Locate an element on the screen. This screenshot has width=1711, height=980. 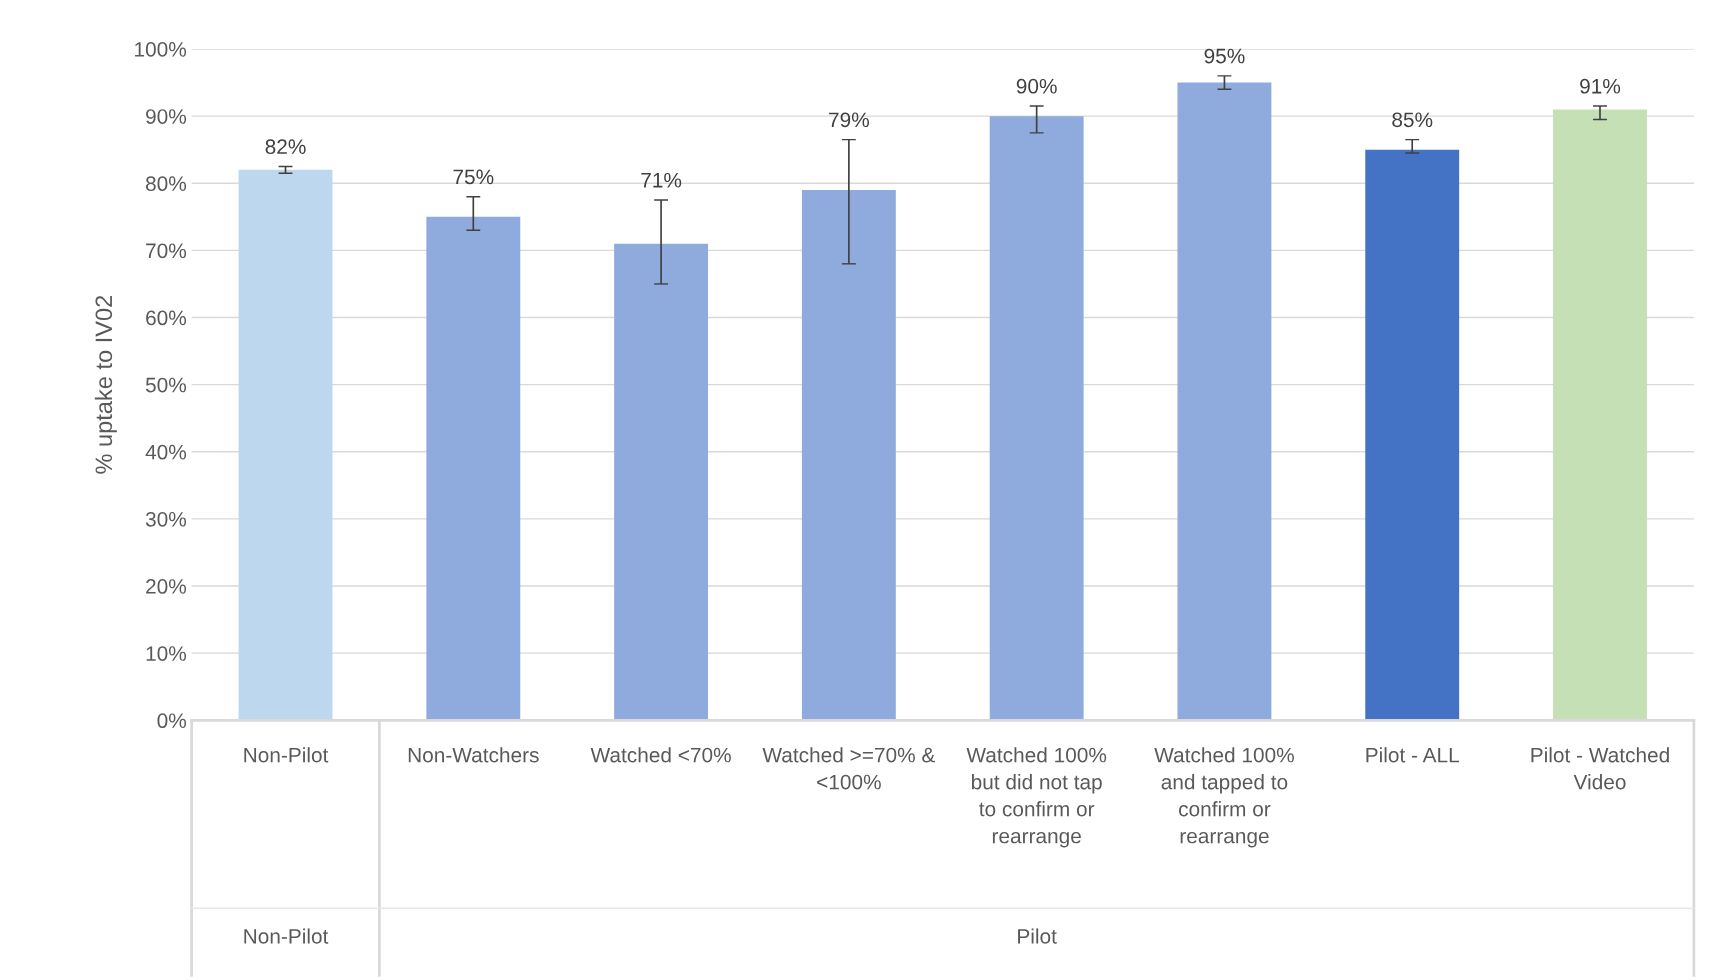
data-label: 91% is located at coordinates (1600, 86).